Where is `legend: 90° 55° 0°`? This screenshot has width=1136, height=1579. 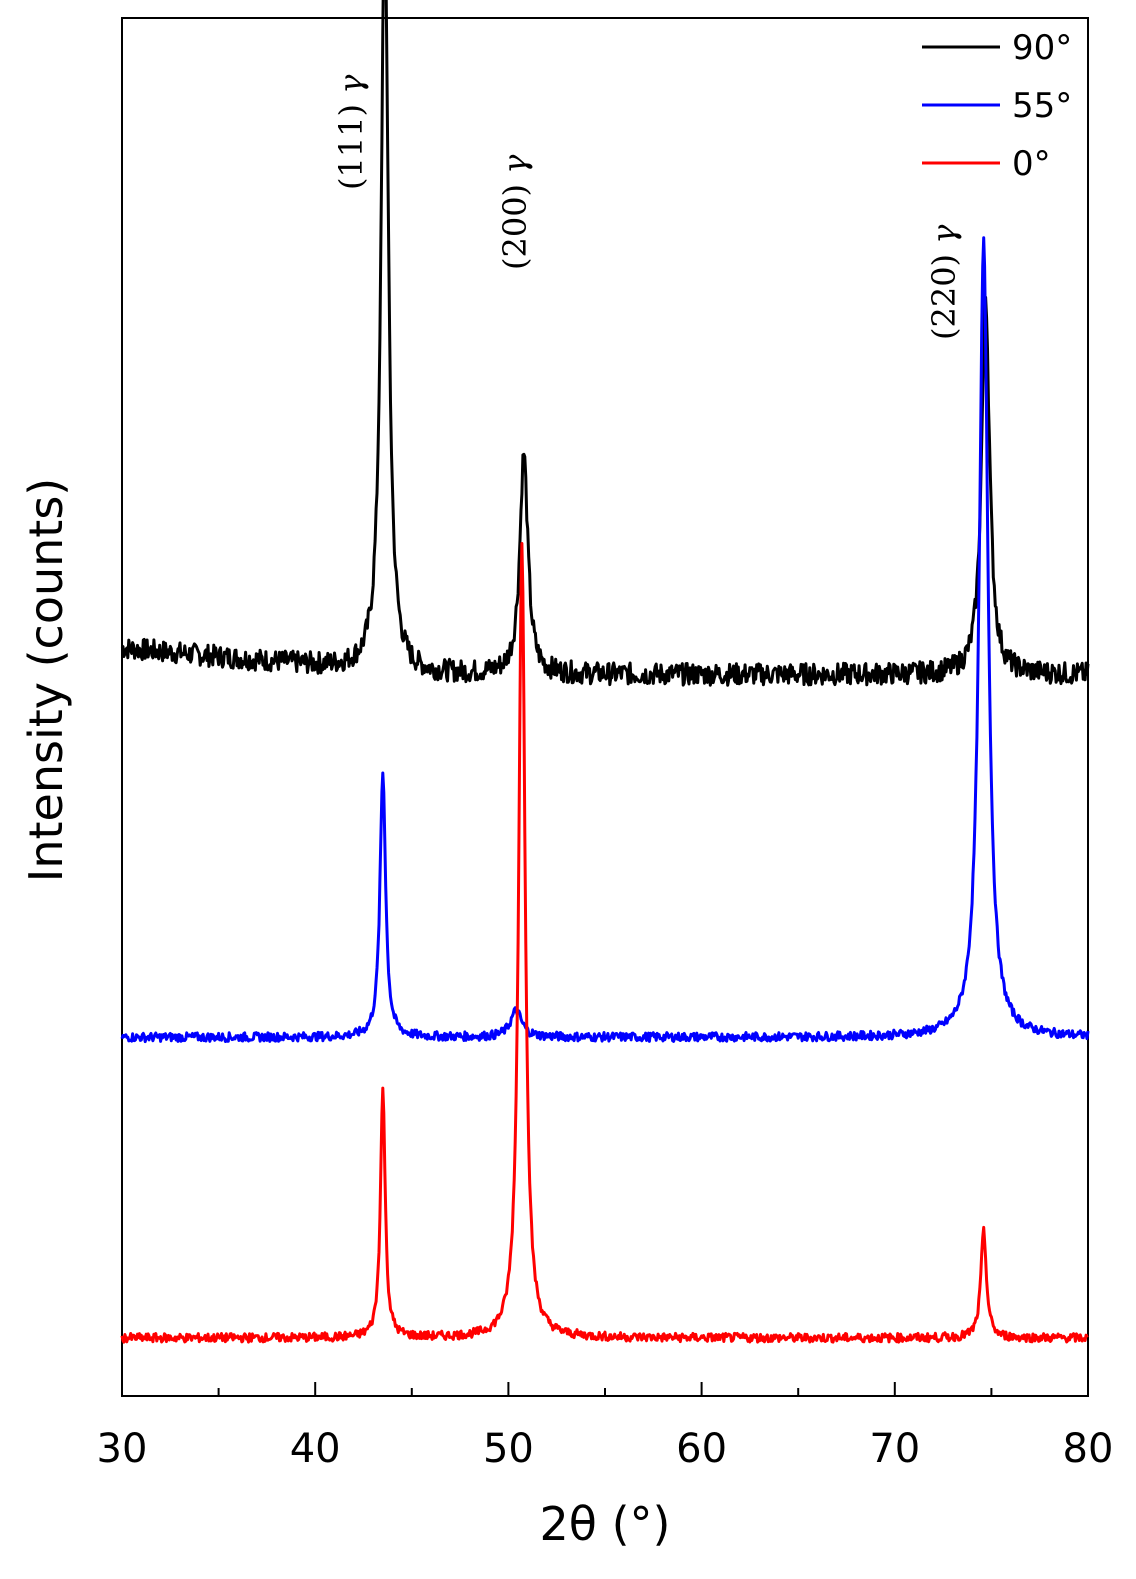 legend: 90° 55° 0° is located at coordinates (997, 106).